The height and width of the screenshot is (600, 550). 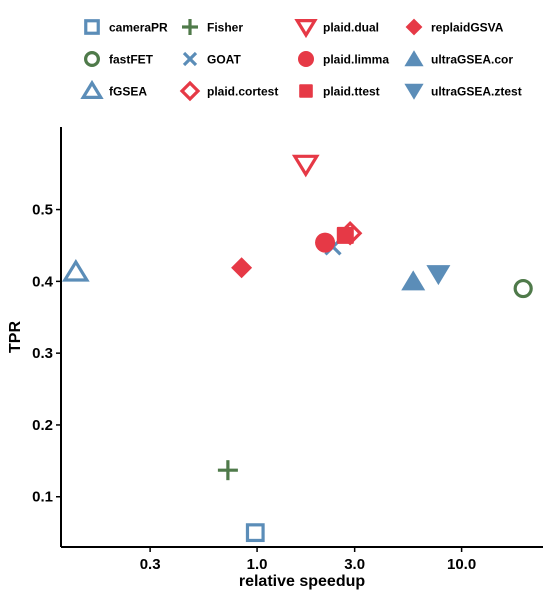 I want to click on point-fastfet, so click(x=523, y=288).